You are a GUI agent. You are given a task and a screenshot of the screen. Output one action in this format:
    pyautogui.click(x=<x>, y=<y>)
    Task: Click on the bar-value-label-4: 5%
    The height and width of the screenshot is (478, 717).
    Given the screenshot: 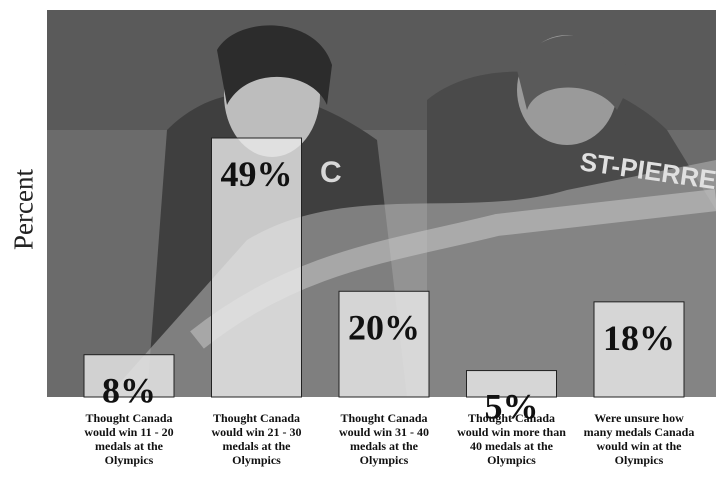 What is the action you would take?
    pyautogui.click(x=512, y=407)
    